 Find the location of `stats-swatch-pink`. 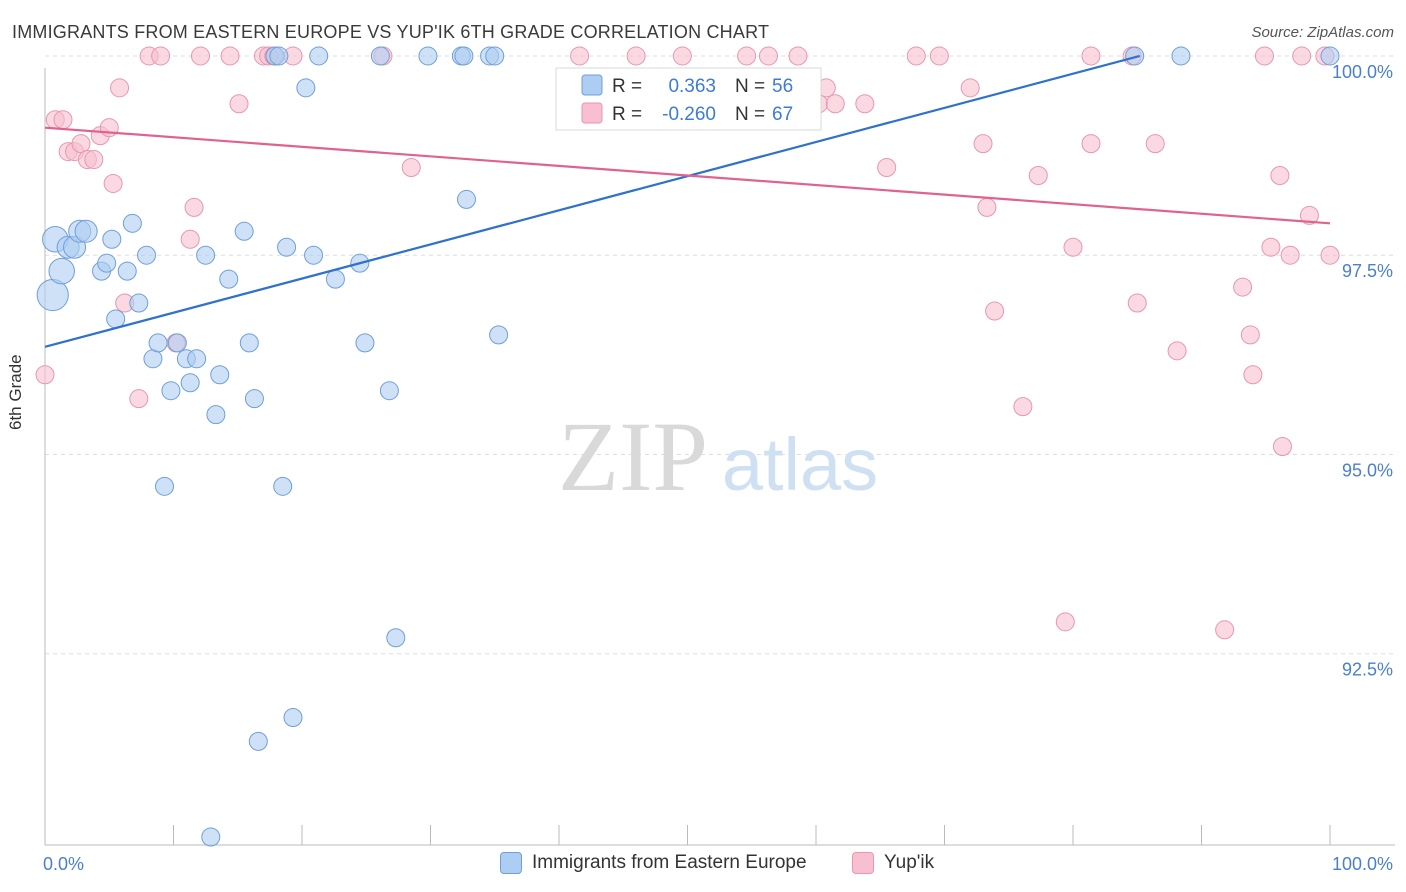

stats-swatch-pink is located at coordinates (592, 113).